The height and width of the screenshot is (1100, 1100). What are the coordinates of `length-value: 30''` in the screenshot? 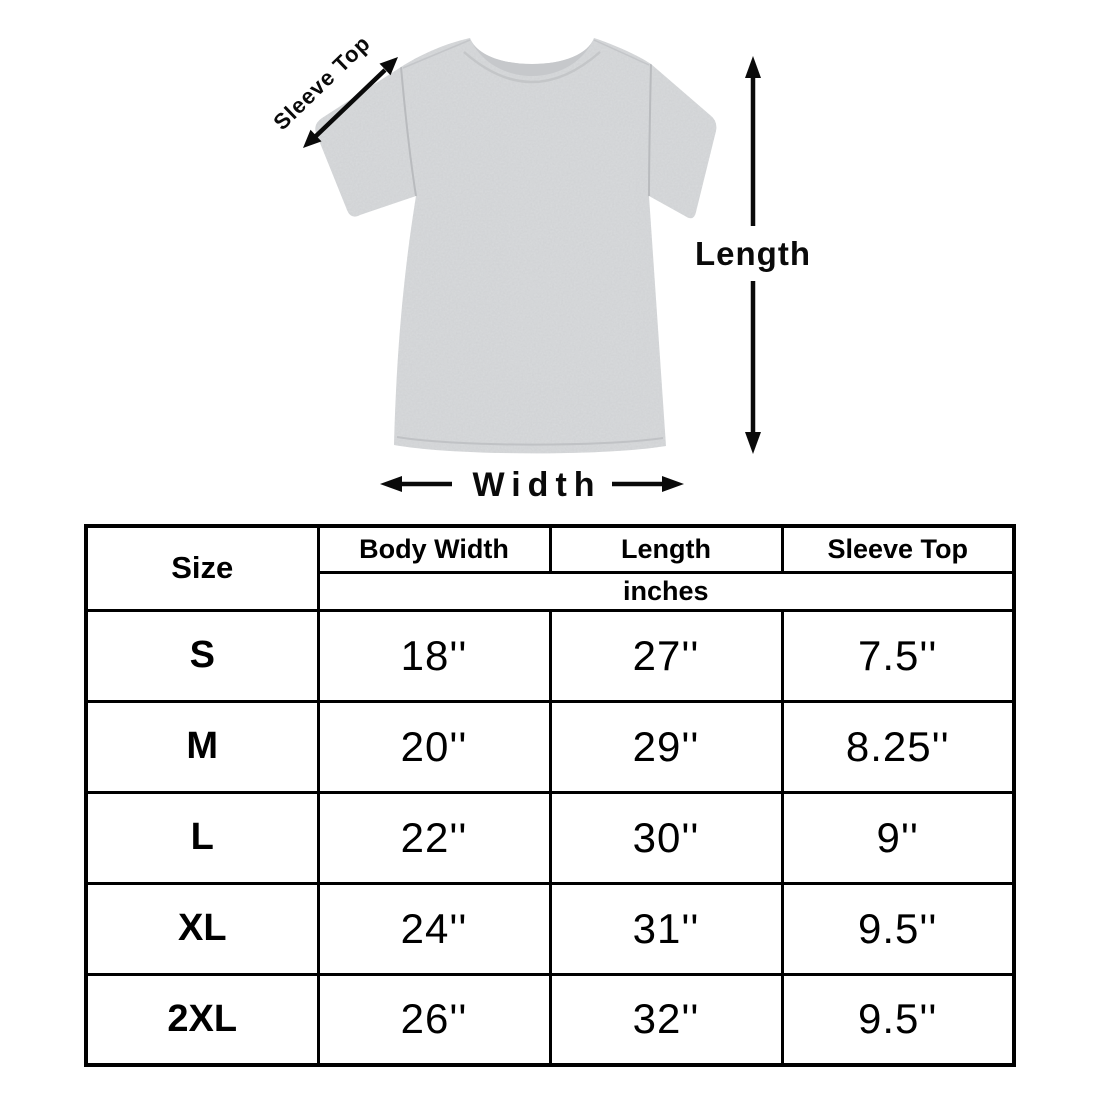 It's located at (666, 837).